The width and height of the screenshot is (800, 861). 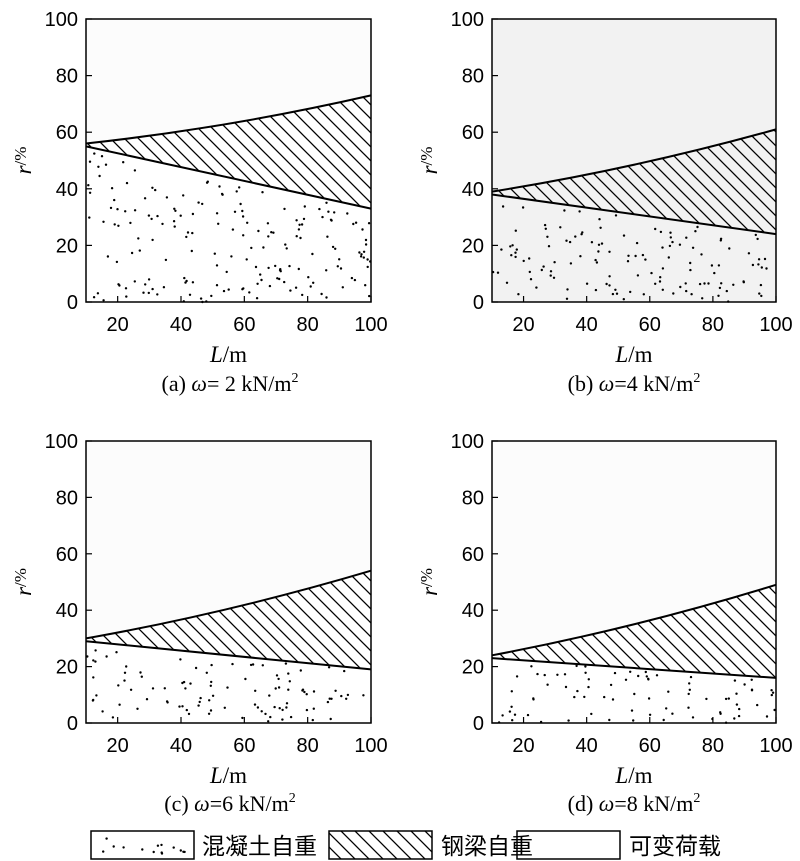 What do you see at coordinates (259, 847) in the screenshot?
I see `legend-label: 混凝土自重` at bounding box center [259, 847].